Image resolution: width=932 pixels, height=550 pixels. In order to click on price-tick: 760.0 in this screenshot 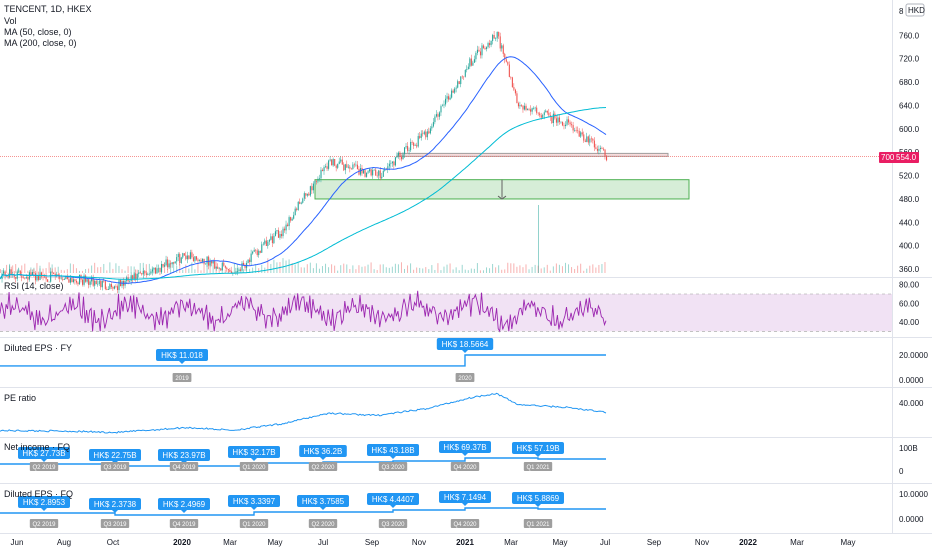, I will do `click(909, 35)`.